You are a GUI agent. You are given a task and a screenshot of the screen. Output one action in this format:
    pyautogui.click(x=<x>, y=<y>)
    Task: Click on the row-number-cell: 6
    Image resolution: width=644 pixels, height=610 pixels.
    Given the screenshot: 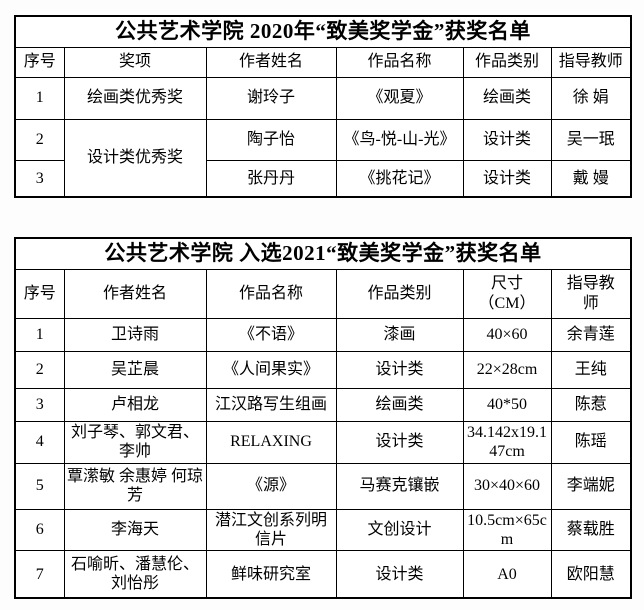 What is the action you would take?
    pyautogui.click(x=39, y=529)
    